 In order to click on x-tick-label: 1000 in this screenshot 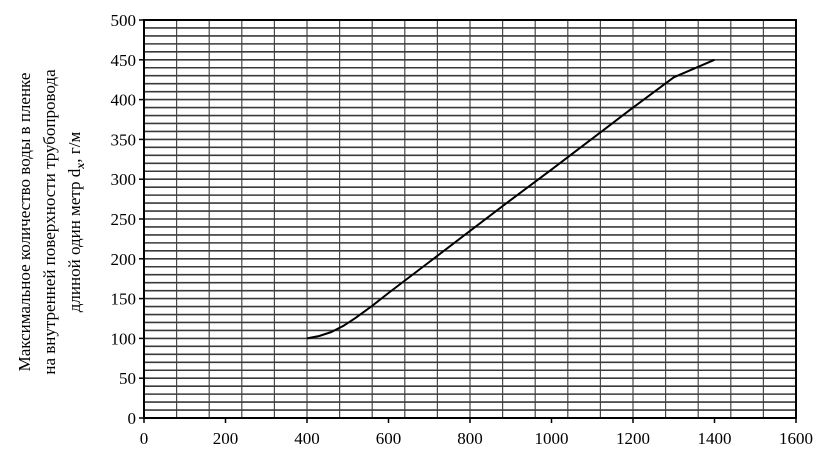, I will do `click(552, 438)`.